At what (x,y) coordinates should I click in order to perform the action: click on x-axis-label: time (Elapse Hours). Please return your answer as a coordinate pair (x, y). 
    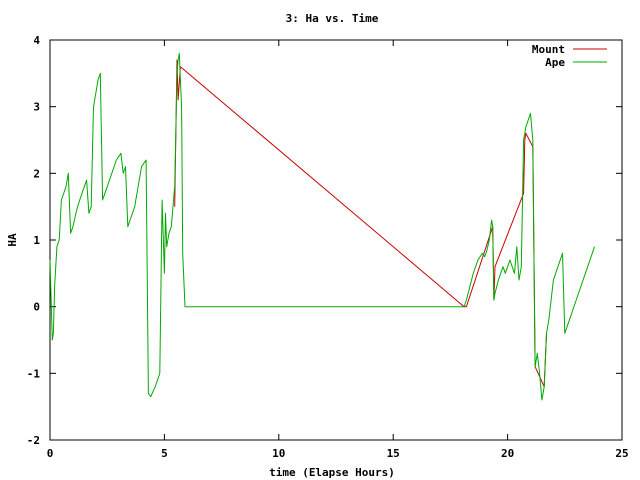
    Looking at the image, I should click on (332, 472).